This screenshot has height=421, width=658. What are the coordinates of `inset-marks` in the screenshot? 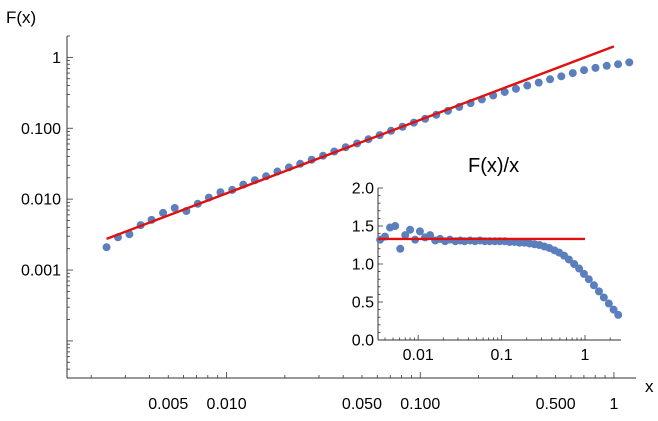 It's located at (499, 270).